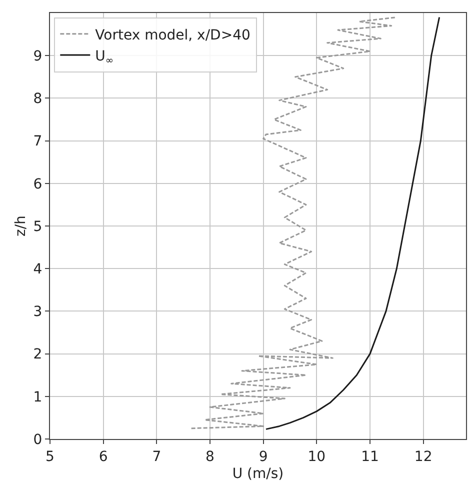 This screenshot has height=483, width=468. I want to click on y-tick-label: 7, so click(37, 142).